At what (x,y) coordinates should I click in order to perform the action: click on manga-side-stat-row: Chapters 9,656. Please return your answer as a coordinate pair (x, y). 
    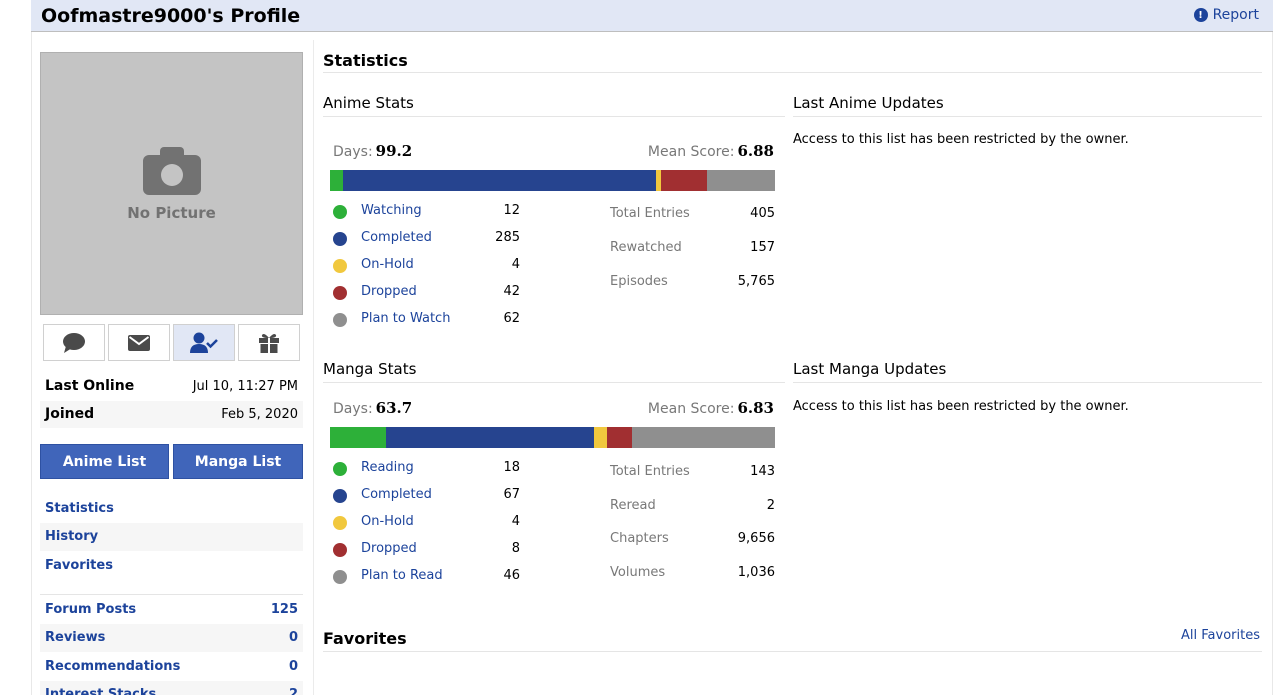
    Looking at the image, I should click on (692, 540).